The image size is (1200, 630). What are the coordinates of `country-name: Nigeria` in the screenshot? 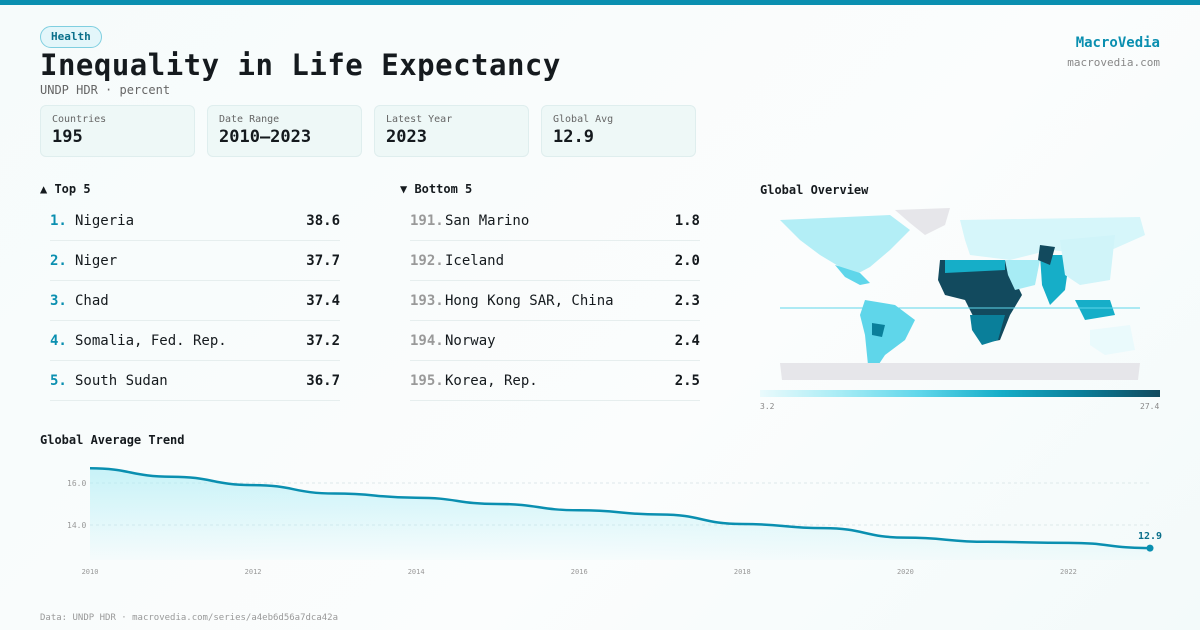 It's located at (105, 220).